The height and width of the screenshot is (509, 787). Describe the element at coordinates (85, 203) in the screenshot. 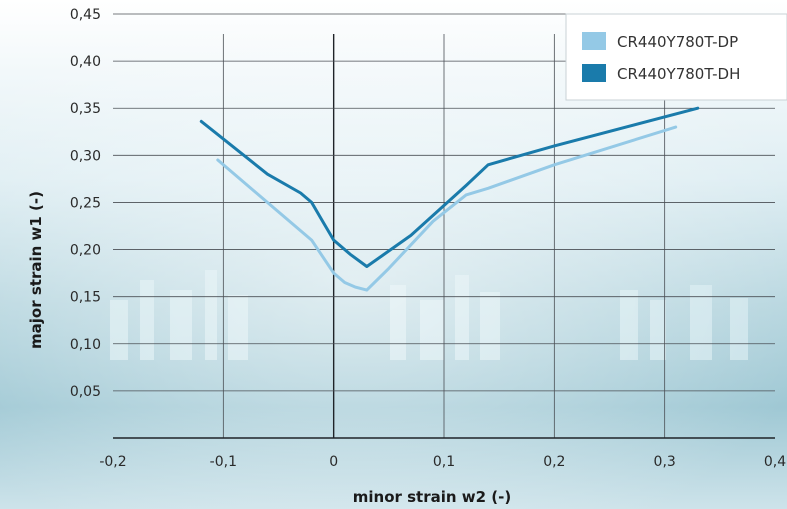

I see `y-tick-label: 0,25` at that location.